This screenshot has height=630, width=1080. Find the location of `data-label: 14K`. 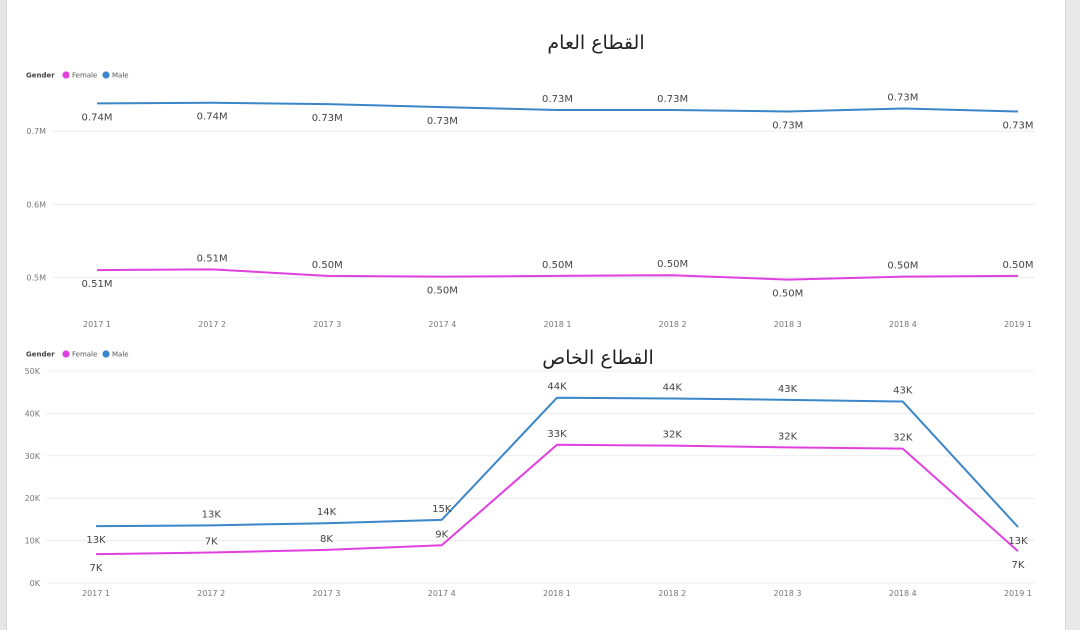

data-label: 14K is located at coordinates (327, 512).